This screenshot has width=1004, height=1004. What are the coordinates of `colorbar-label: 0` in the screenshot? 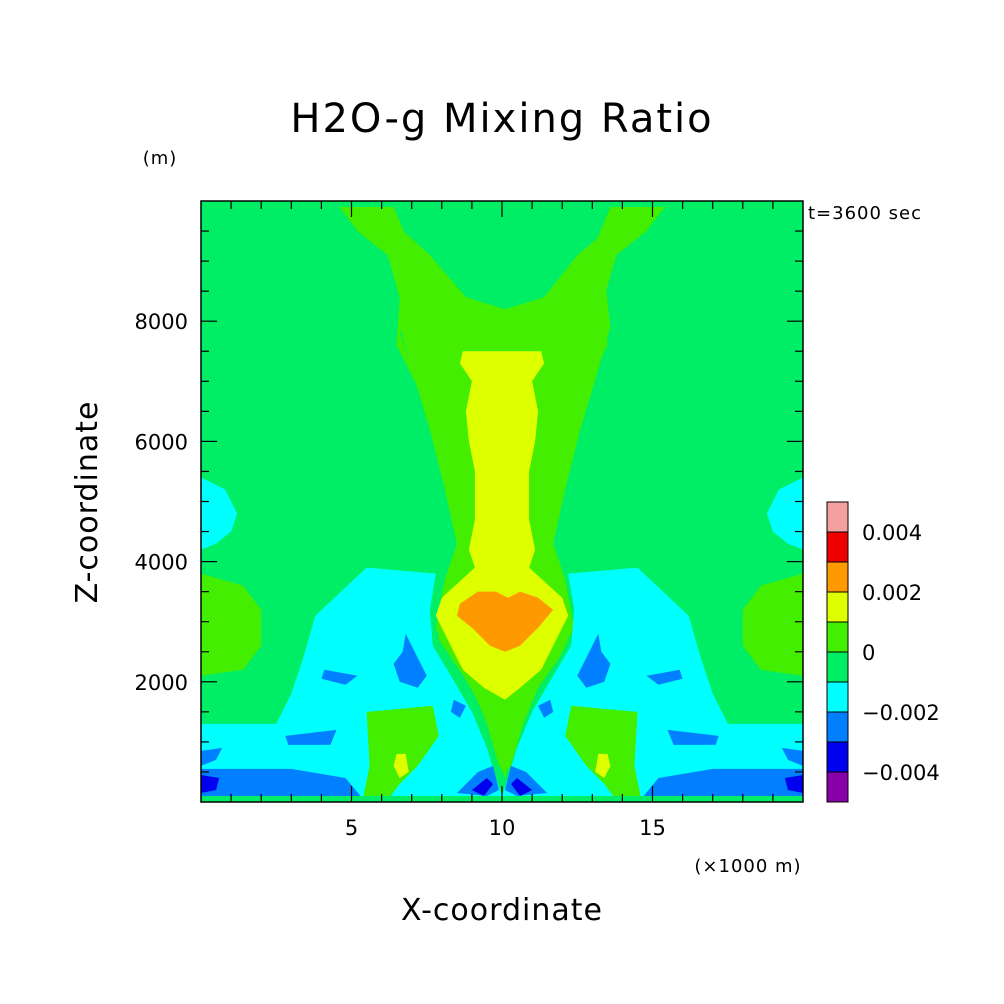 It's located at (868, 653).